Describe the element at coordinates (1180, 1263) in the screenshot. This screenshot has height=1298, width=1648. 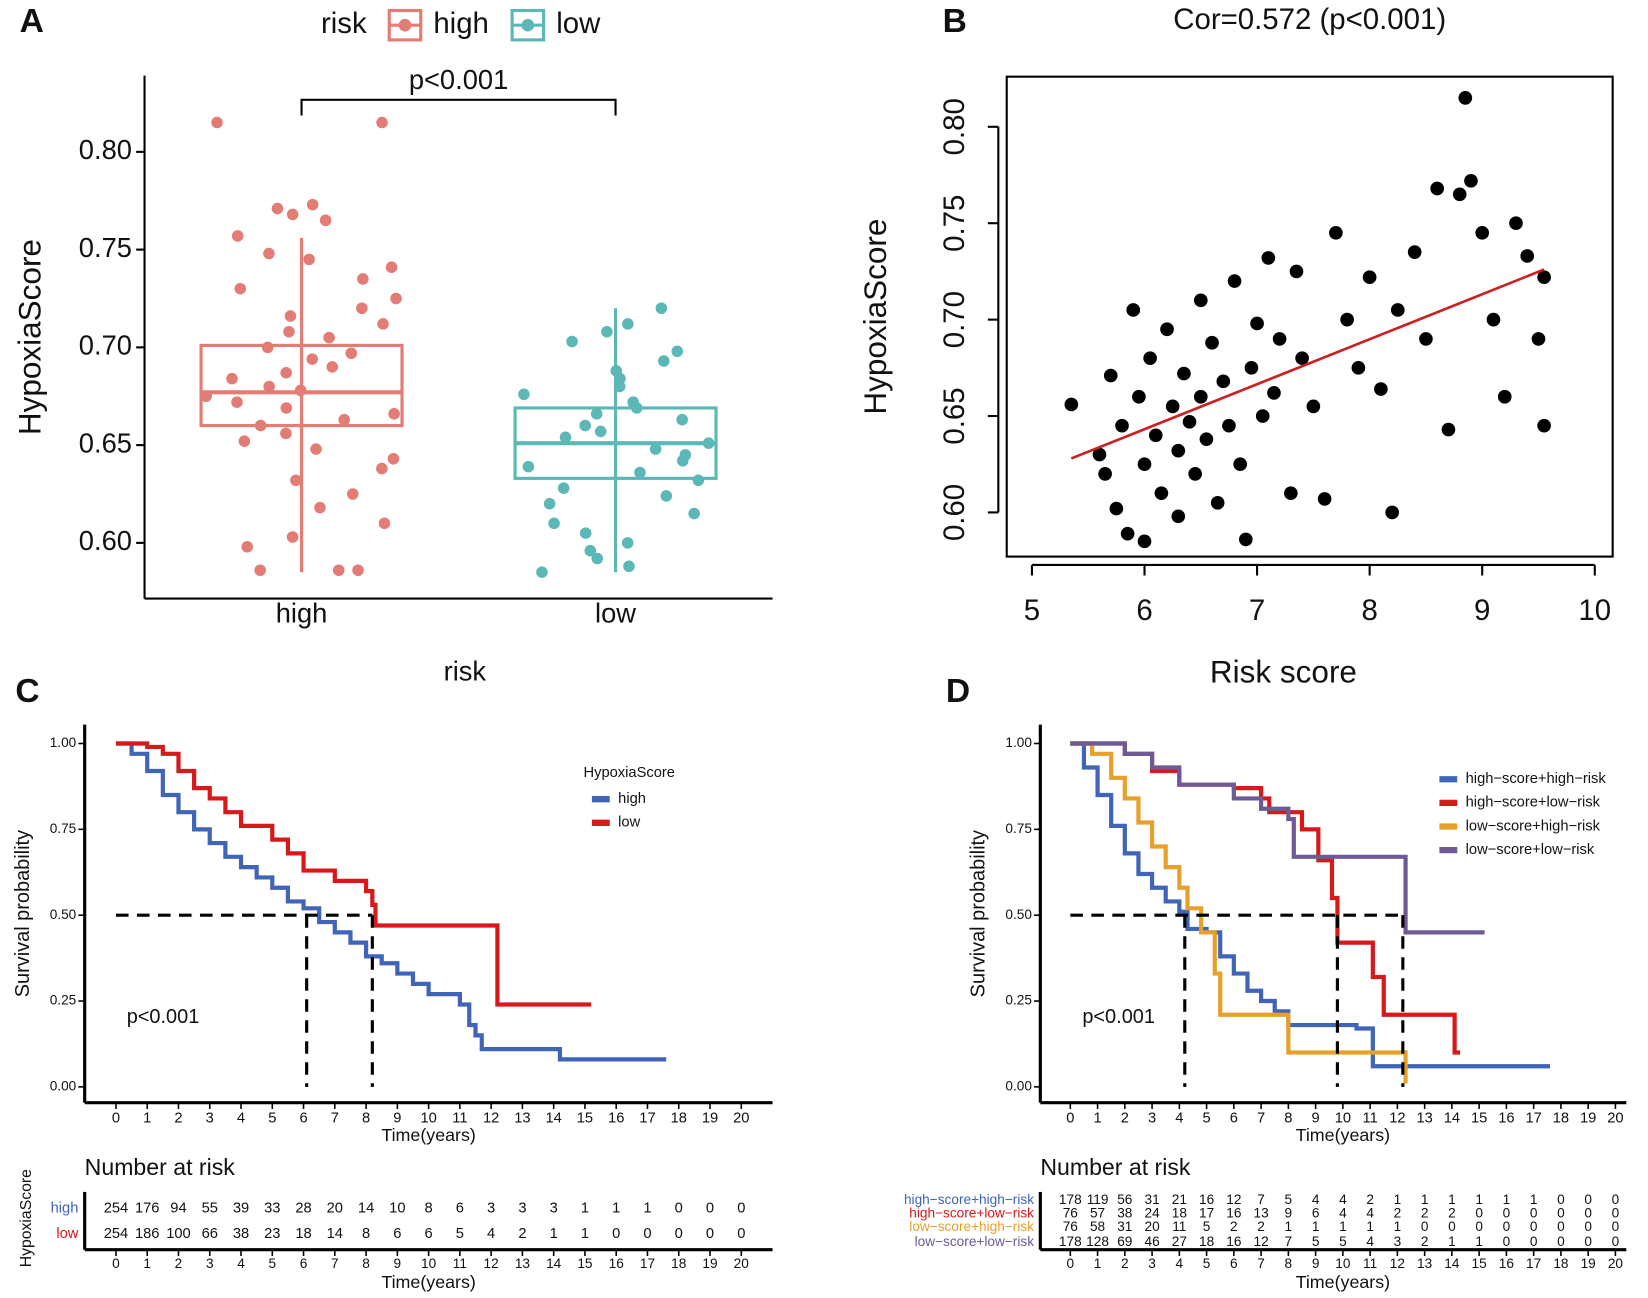
I see `risk-table-x-tick-label: 4` at that location.